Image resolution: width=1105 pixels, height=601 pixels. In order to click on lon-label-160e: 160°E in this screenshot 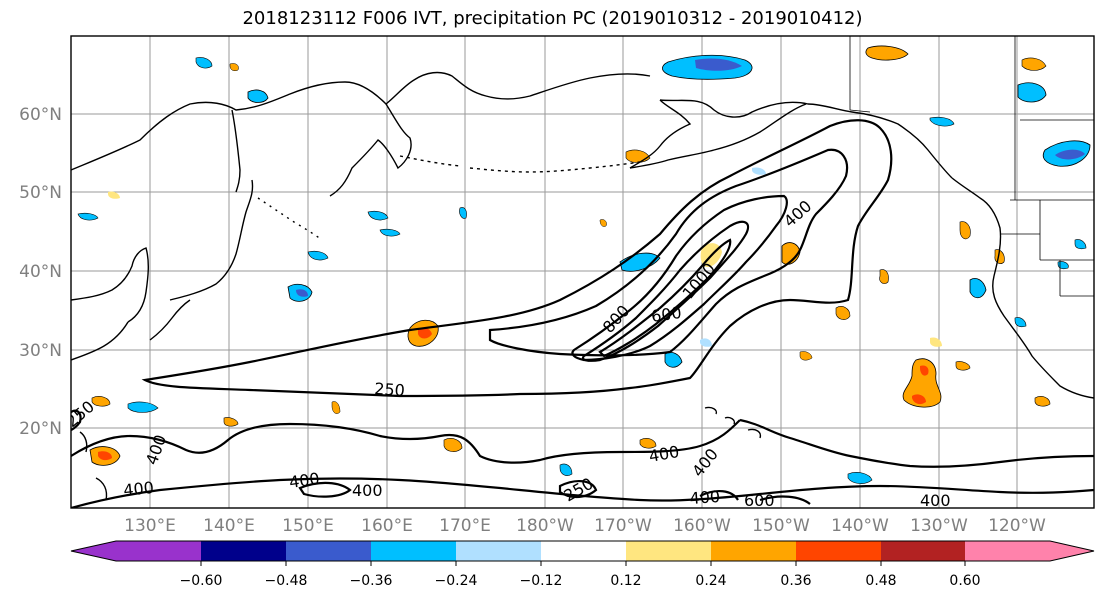, I will do `click(387, 526)`.